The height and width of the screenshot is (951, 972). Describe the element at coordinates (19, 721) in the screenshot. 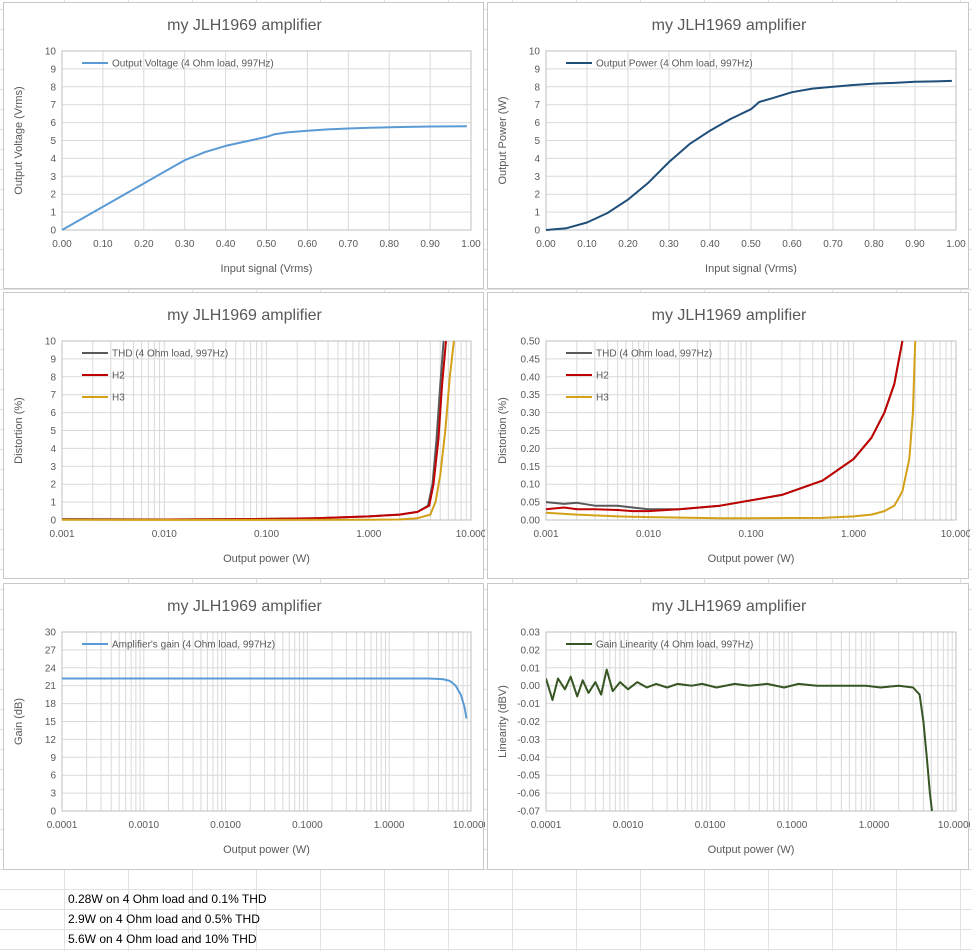

I see `y-axis-title: Gain (dB)` at that location.